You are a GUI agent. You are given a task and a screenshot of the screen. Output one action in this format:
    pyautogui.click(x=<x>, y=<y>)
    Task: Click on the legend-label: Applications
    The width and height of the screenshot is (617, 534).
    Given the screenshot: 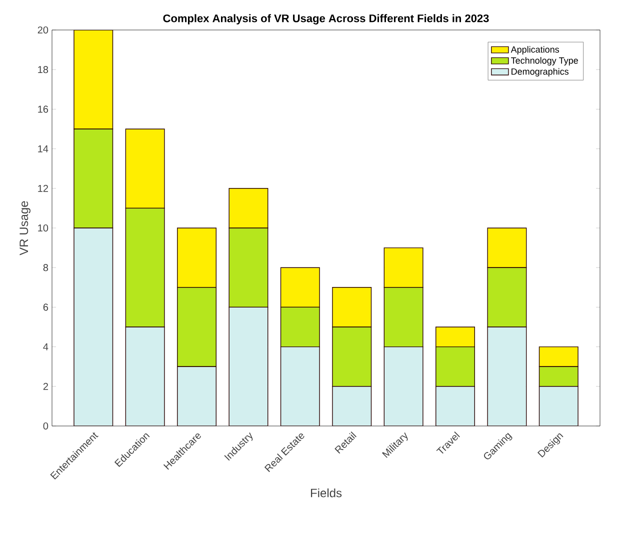 What is the action you would take?
    pyautogui.click(x=535, y=50)
    